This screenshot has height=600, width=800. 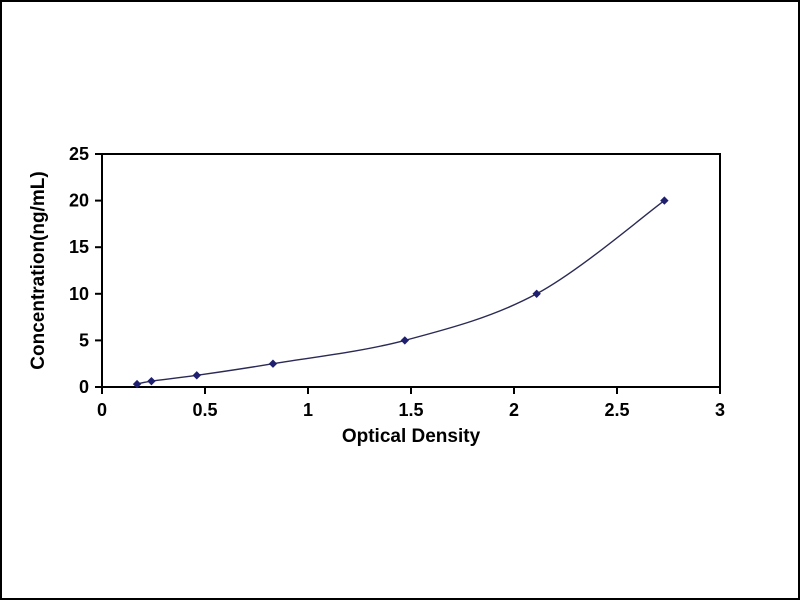 What do you see at coordinates (79, 294) in the screenshot?
I see `y-tick-label: 10` at bounding box center [79, 294].